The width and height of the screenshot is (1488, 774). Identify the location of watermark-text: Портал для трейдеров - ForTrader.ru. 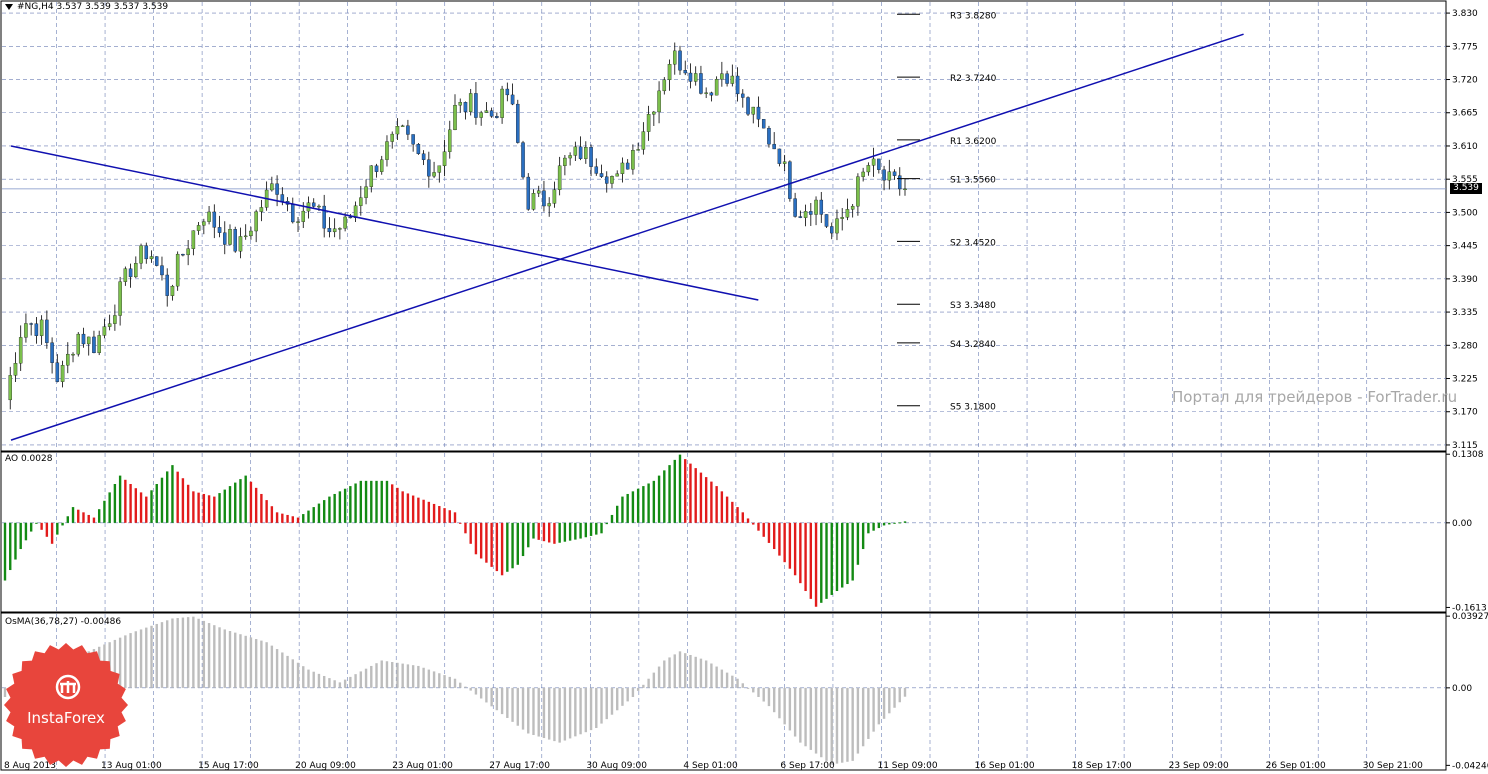
(1315, 397).